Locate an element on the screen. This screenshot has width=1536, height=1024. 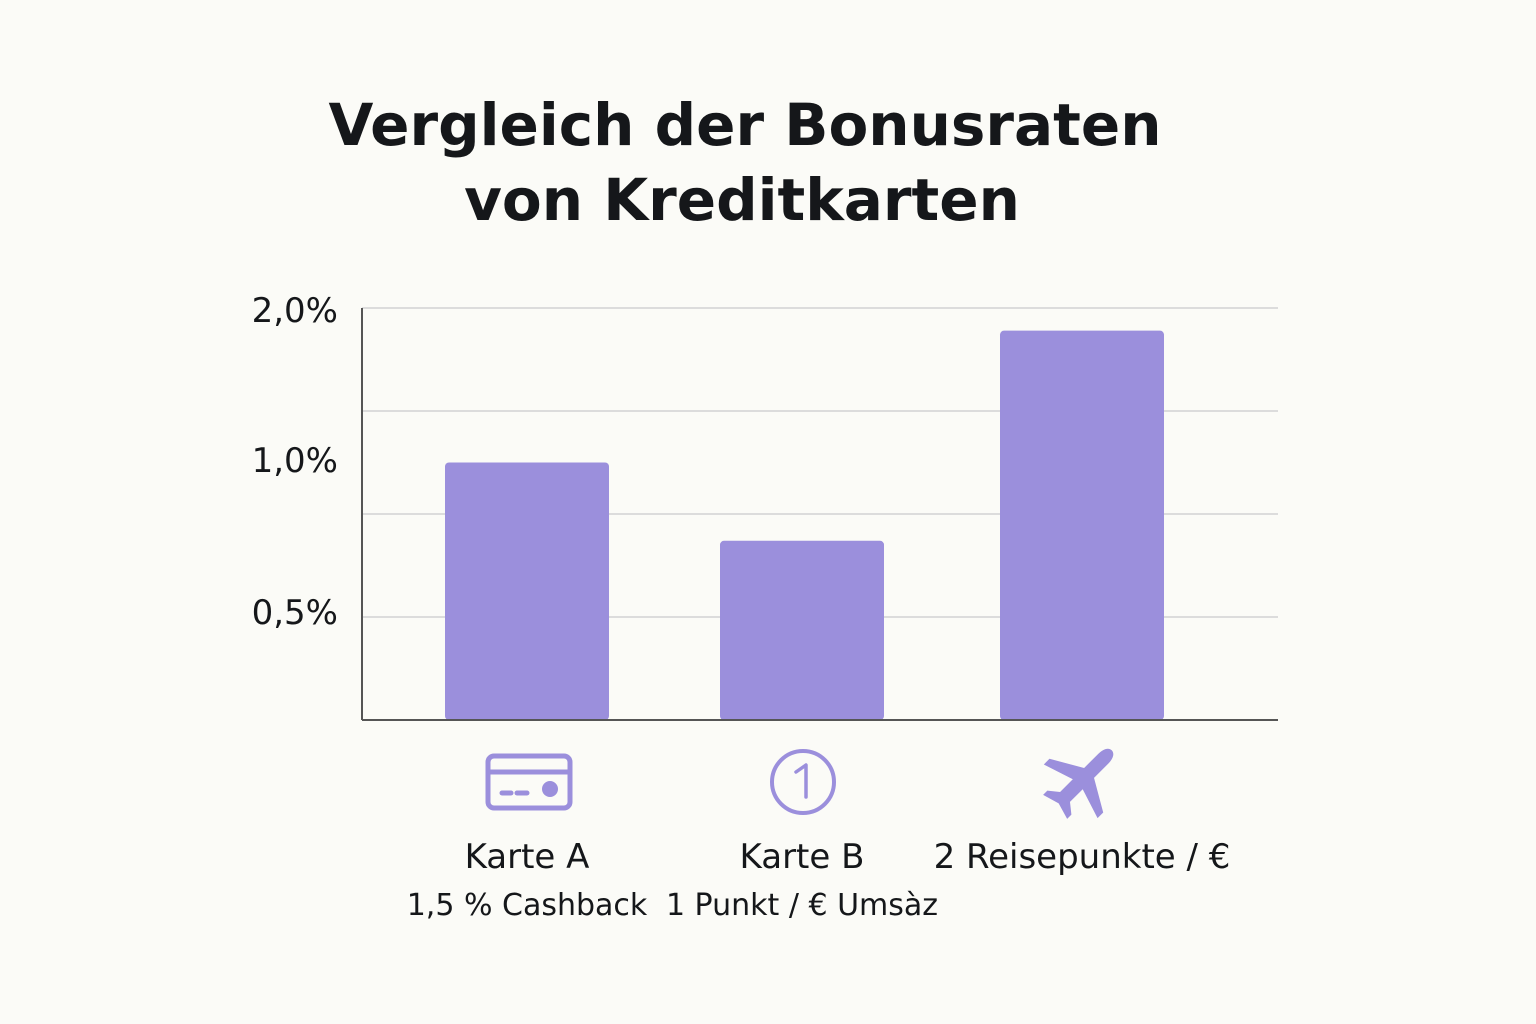
category-icons is located at coordinates (799, 783).